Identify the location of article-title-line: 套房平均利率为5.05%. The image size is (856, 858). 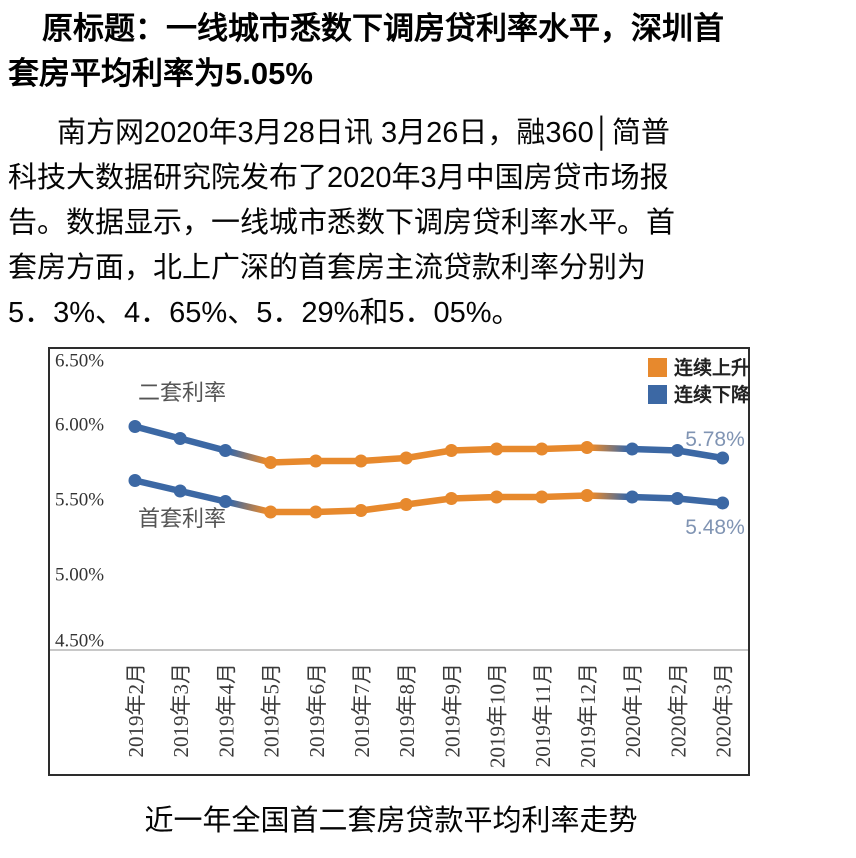
(160, 73).